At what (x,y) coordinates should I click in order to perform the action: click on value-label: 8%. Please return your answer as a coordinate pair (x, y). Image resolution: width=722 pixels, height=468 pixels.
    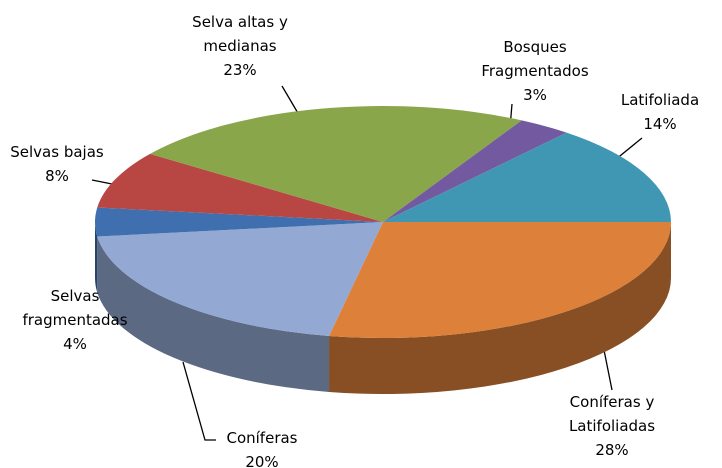
    Looking at the image, I should click on (57, 176).